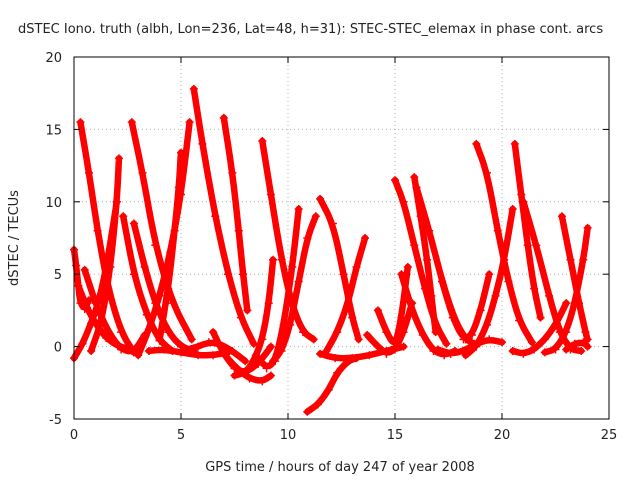 This screenshot has width=640, height=480. What do you see at coordinates (55, 420) in the screenshot?
I see `y-tick-label: -5` at bounding box center [55, 420].